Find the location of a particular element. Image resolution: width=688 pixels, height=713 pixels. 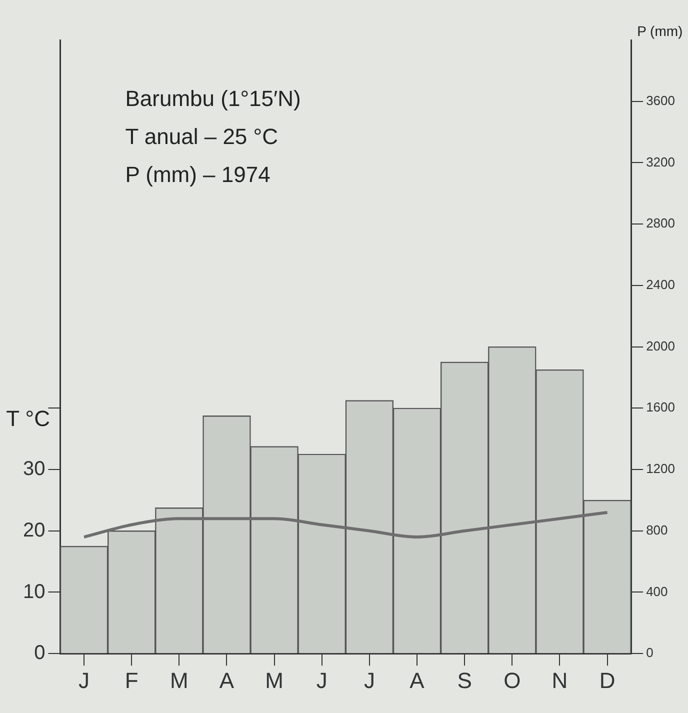

y-tick-label: 10 is located at coordinates (34, 591).